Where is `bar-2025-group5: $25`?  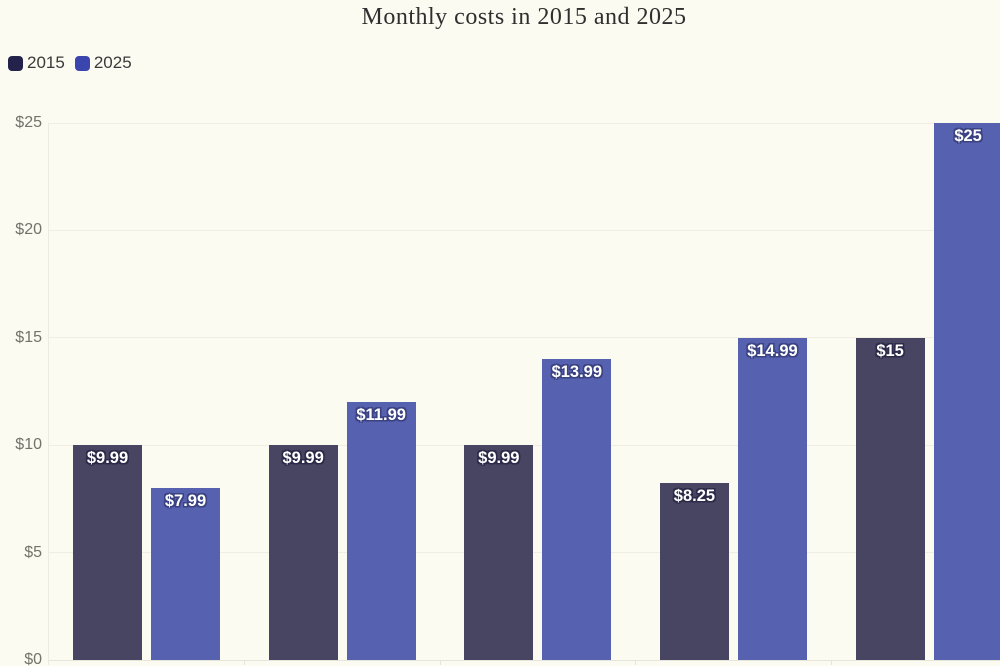 bar-2025-group5: $25 is located at coordinates (966, 391).